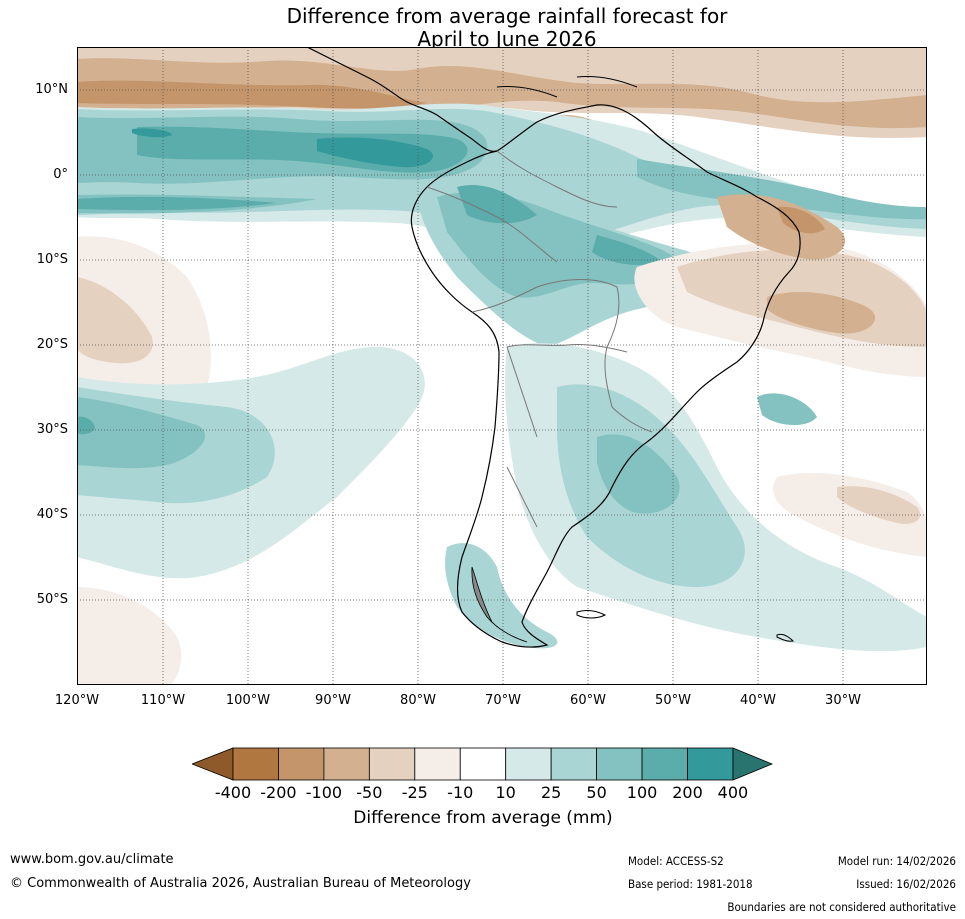 The width and height of the screenshot is (965, 919). What do you see at coordinates (507, 39) in the screenshot?
I see `title-line-2: April to June 2026` at bounding box center [507, 39].